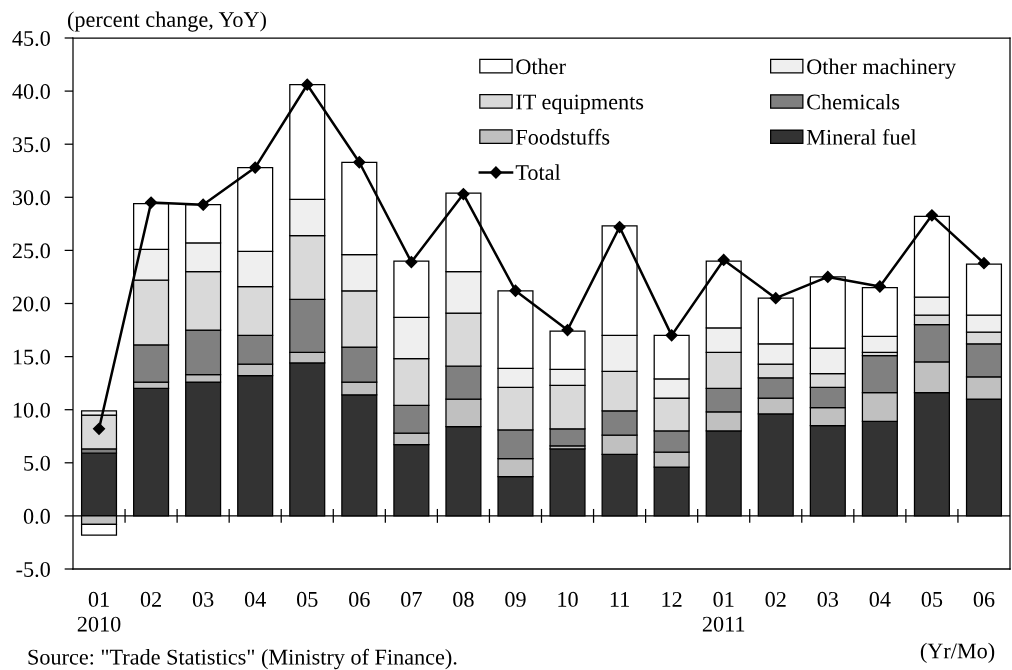 The height and width of the screenshot is (670, 1012). Describe the element at coordinates (538, 172) in the screenshot. I see `legend-label: Total` at that location.